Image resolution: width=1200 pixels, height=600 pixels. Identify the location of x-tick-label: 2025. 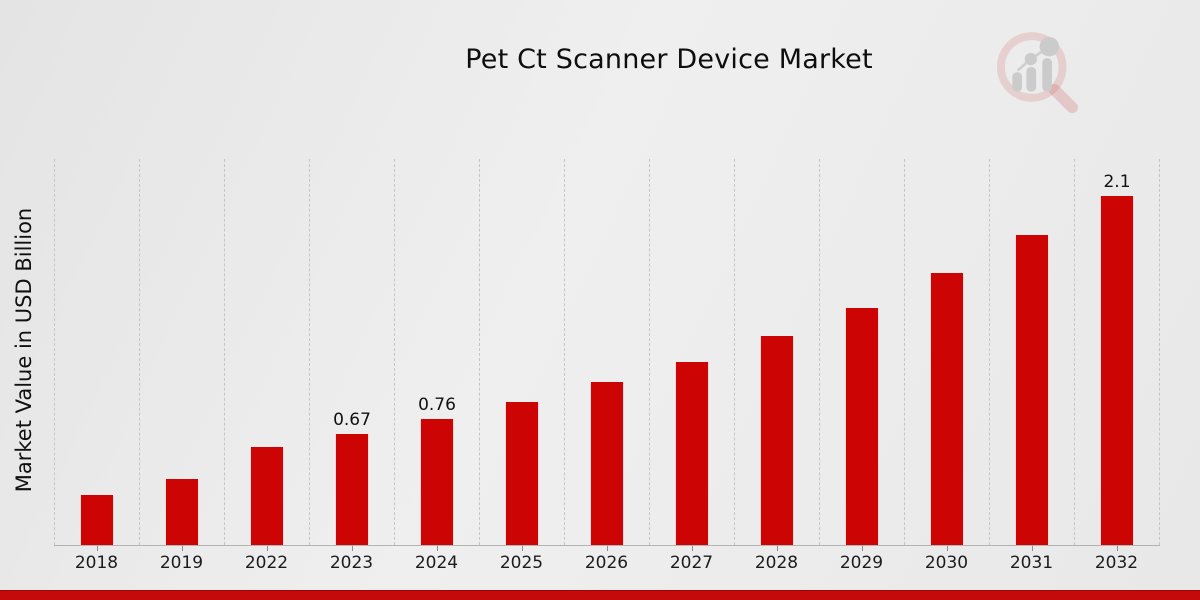
(521, 563).